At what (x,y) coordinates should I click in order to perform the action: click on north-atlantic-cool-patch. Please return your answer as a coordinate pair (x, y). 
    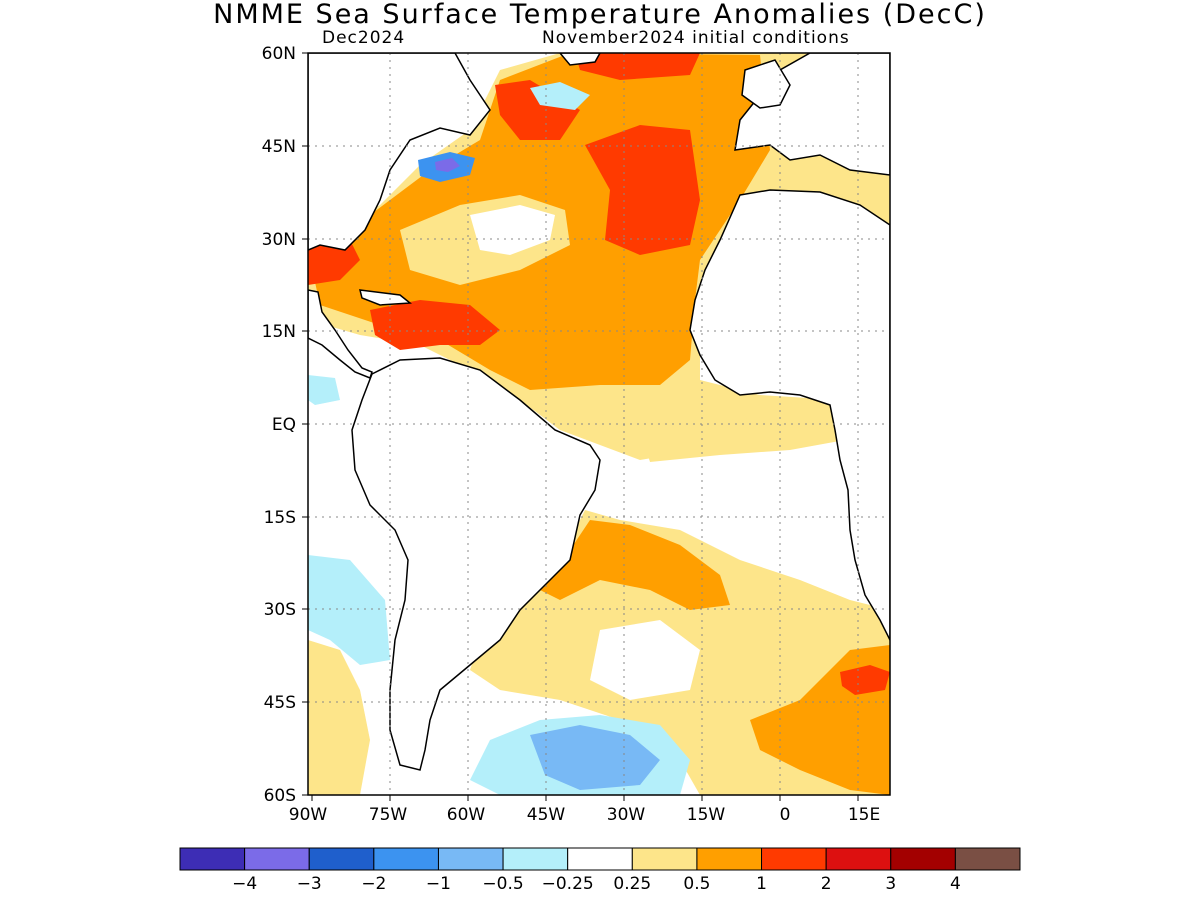
    Looking at the image, I should click on (560, 96).